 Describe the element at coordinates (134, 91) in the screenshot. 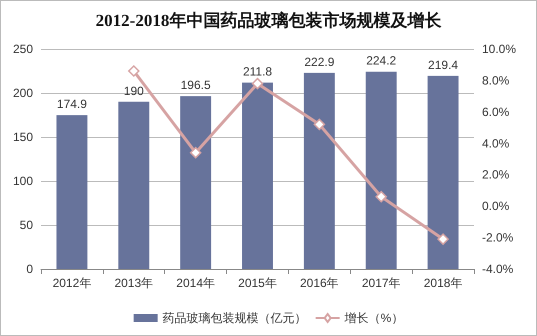

I see `data-label: 190` at that location.